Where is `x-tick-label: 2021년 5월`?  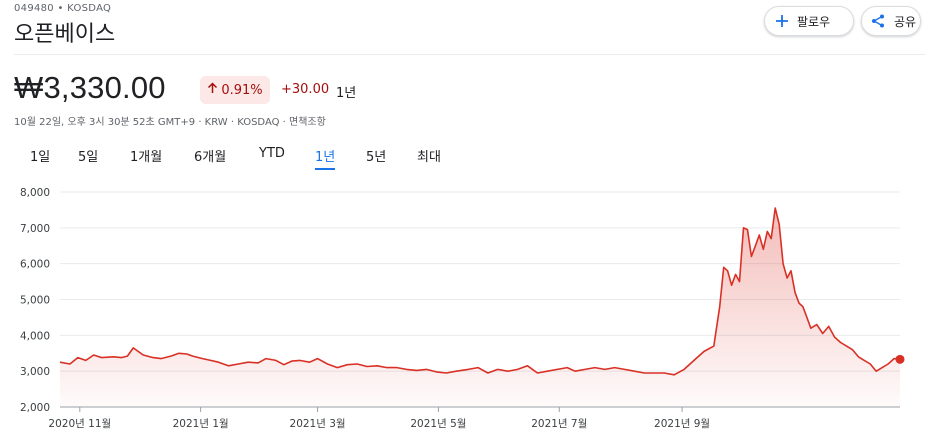 x-tick-label: 2021년 5월 is located at coordinates (438, 424).